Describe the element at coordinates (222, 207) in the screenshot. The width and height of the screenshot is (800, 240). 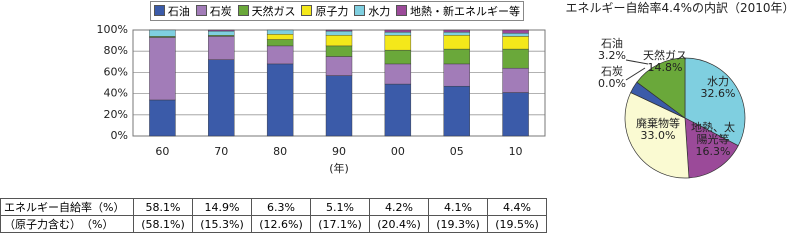
I see `table-cell: 14.9%` at that location.